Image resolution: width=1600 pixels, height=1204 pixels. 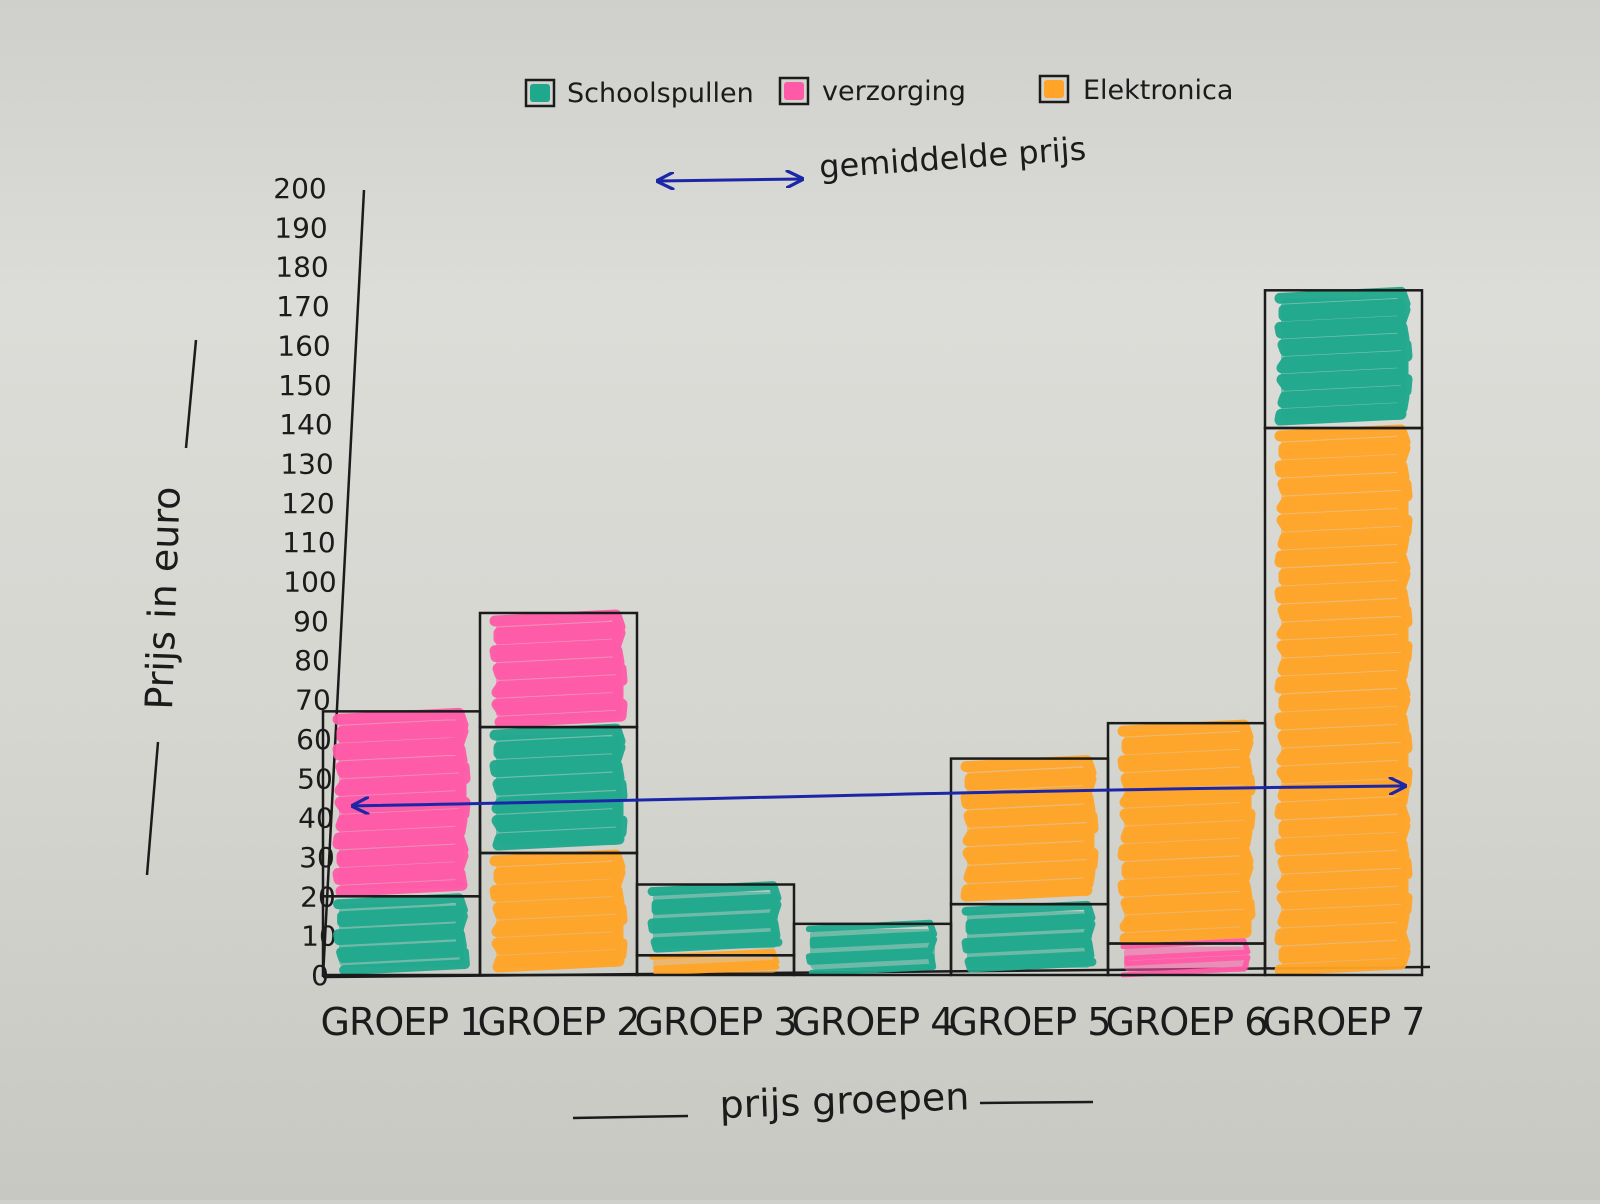 I want to click on y-tick-label: 40, so click(x=316, y=818).